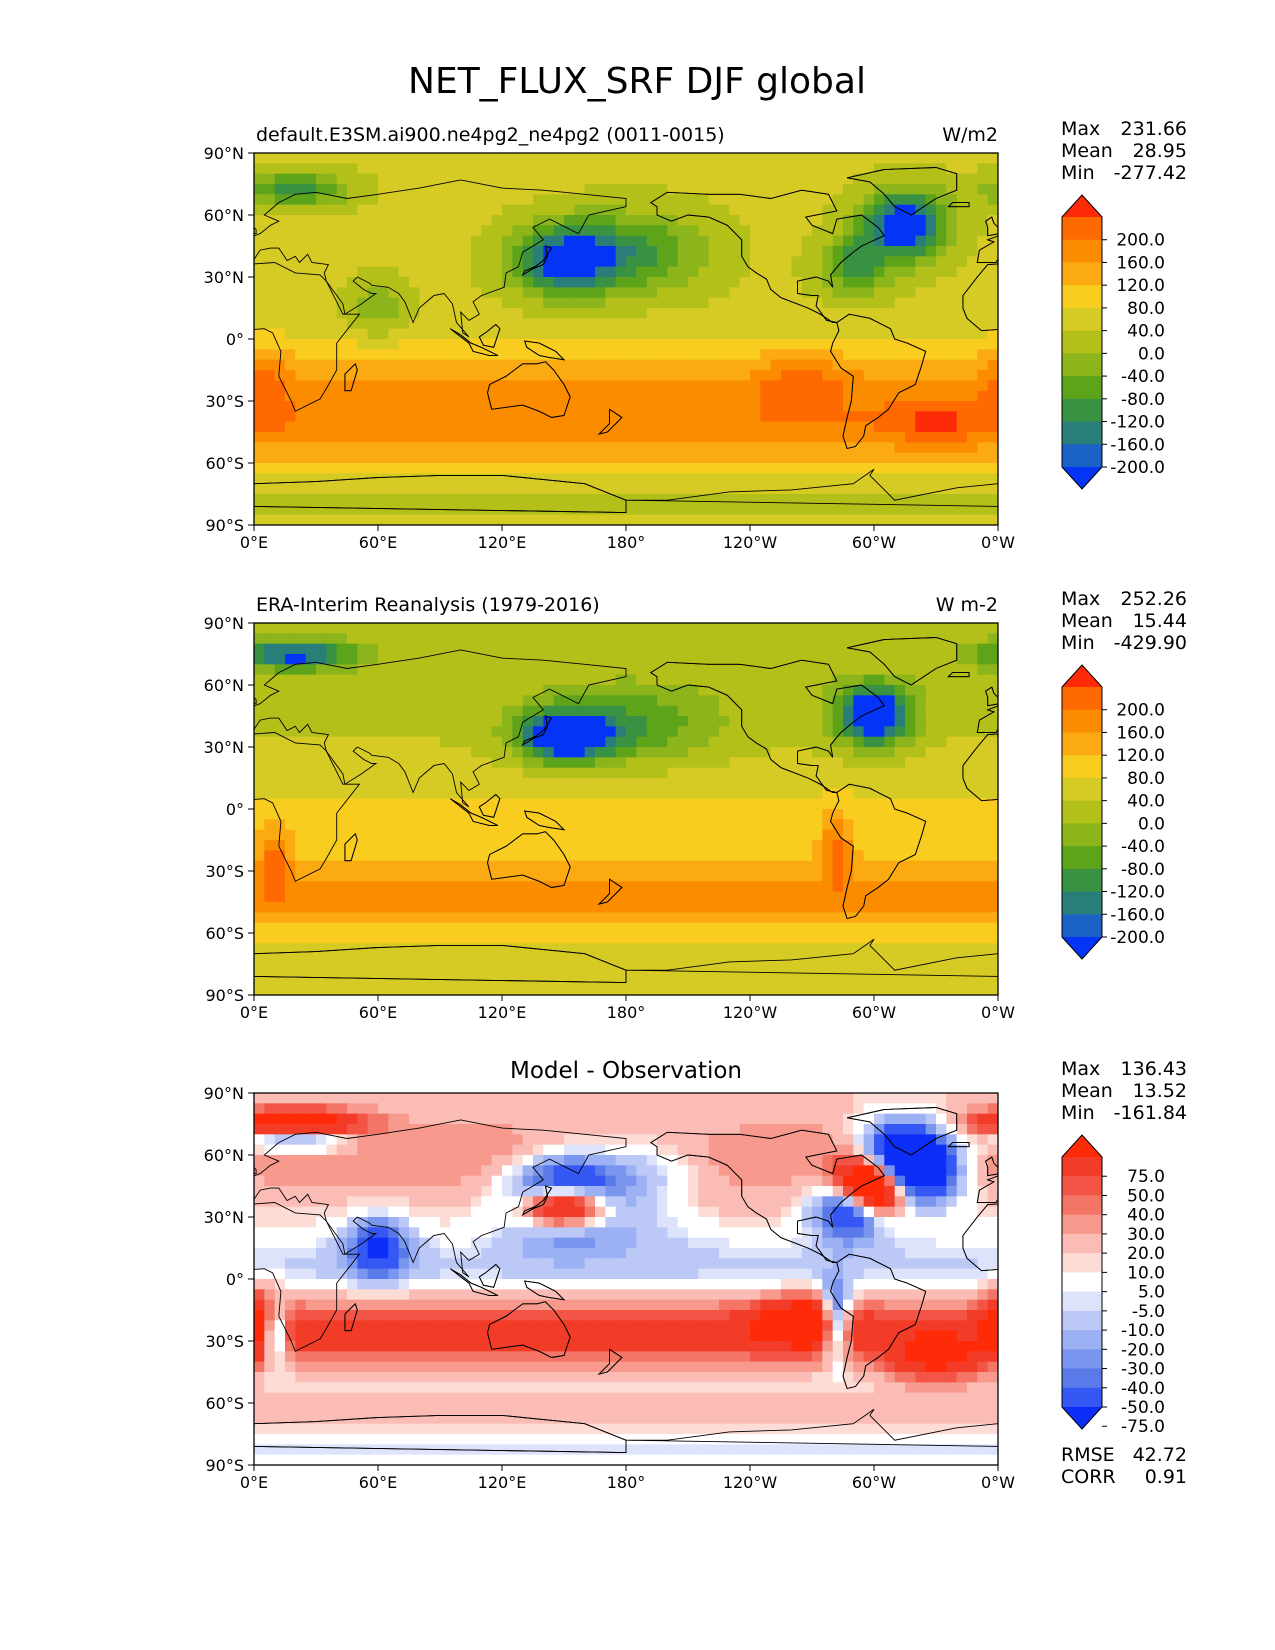 The width and height of the screenshot is (1275, 1650). I want to click on coastline-madagascar, so click(351, 377).